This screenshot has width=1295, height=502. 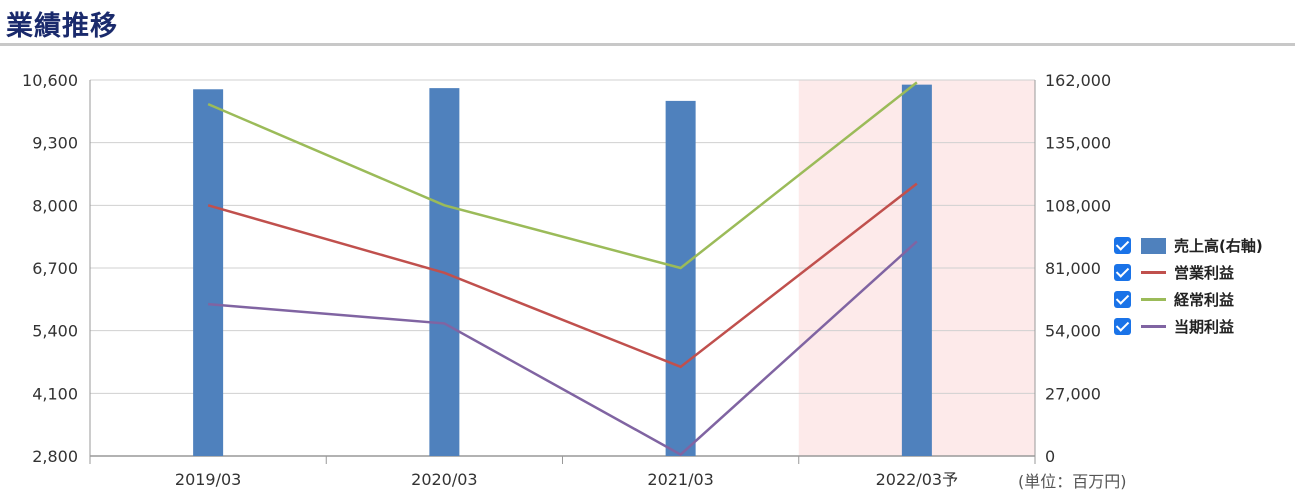 What do you see at coordinates (50, 80) in the screenshot?
I see `left-axis-tick-label: 10,600` at bounding box center [50, 80].